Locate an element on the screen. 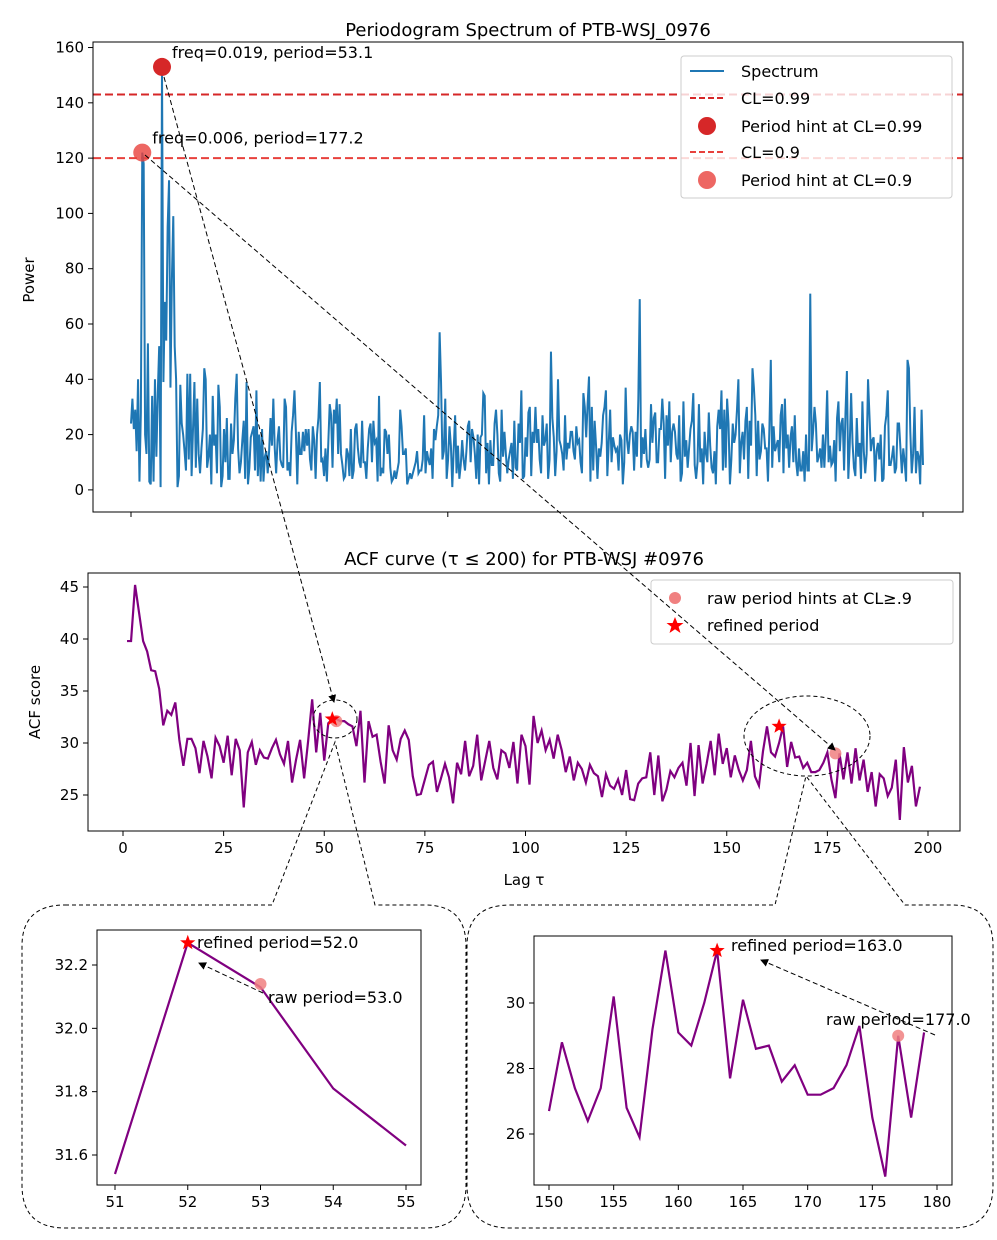 This screenshot has width=997, height=1240. x-tick-label: 0 is located at coordinates (123, 848).